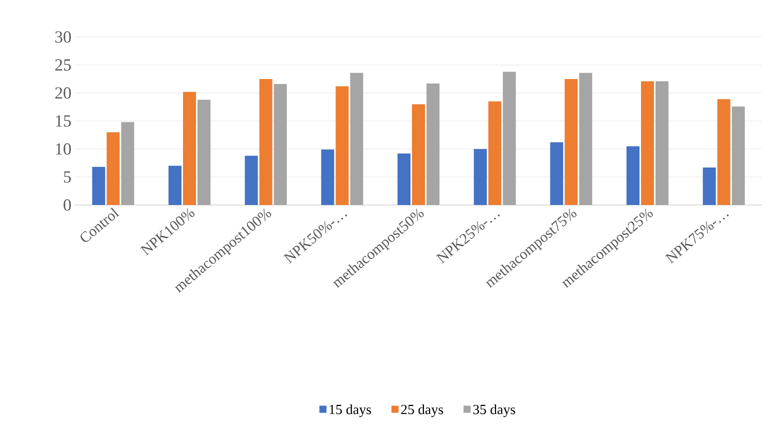 The image size is (775, 434). I want to click on legend-label: 35 days, so click(494, 411).